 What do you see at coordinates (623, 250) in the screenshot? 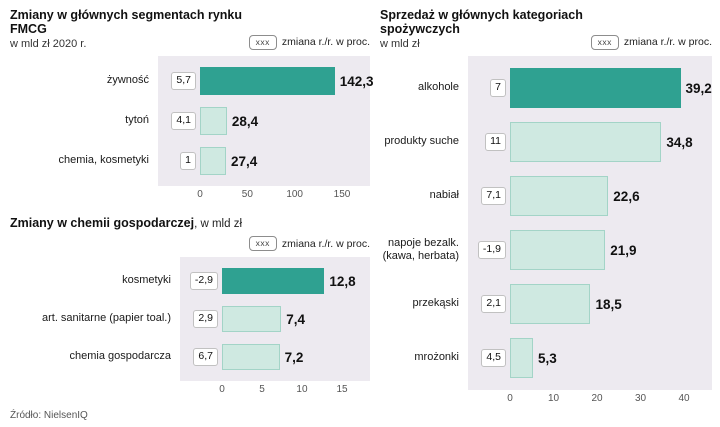
I see `bar-value: 21,9` at bounding box center [623, 250].